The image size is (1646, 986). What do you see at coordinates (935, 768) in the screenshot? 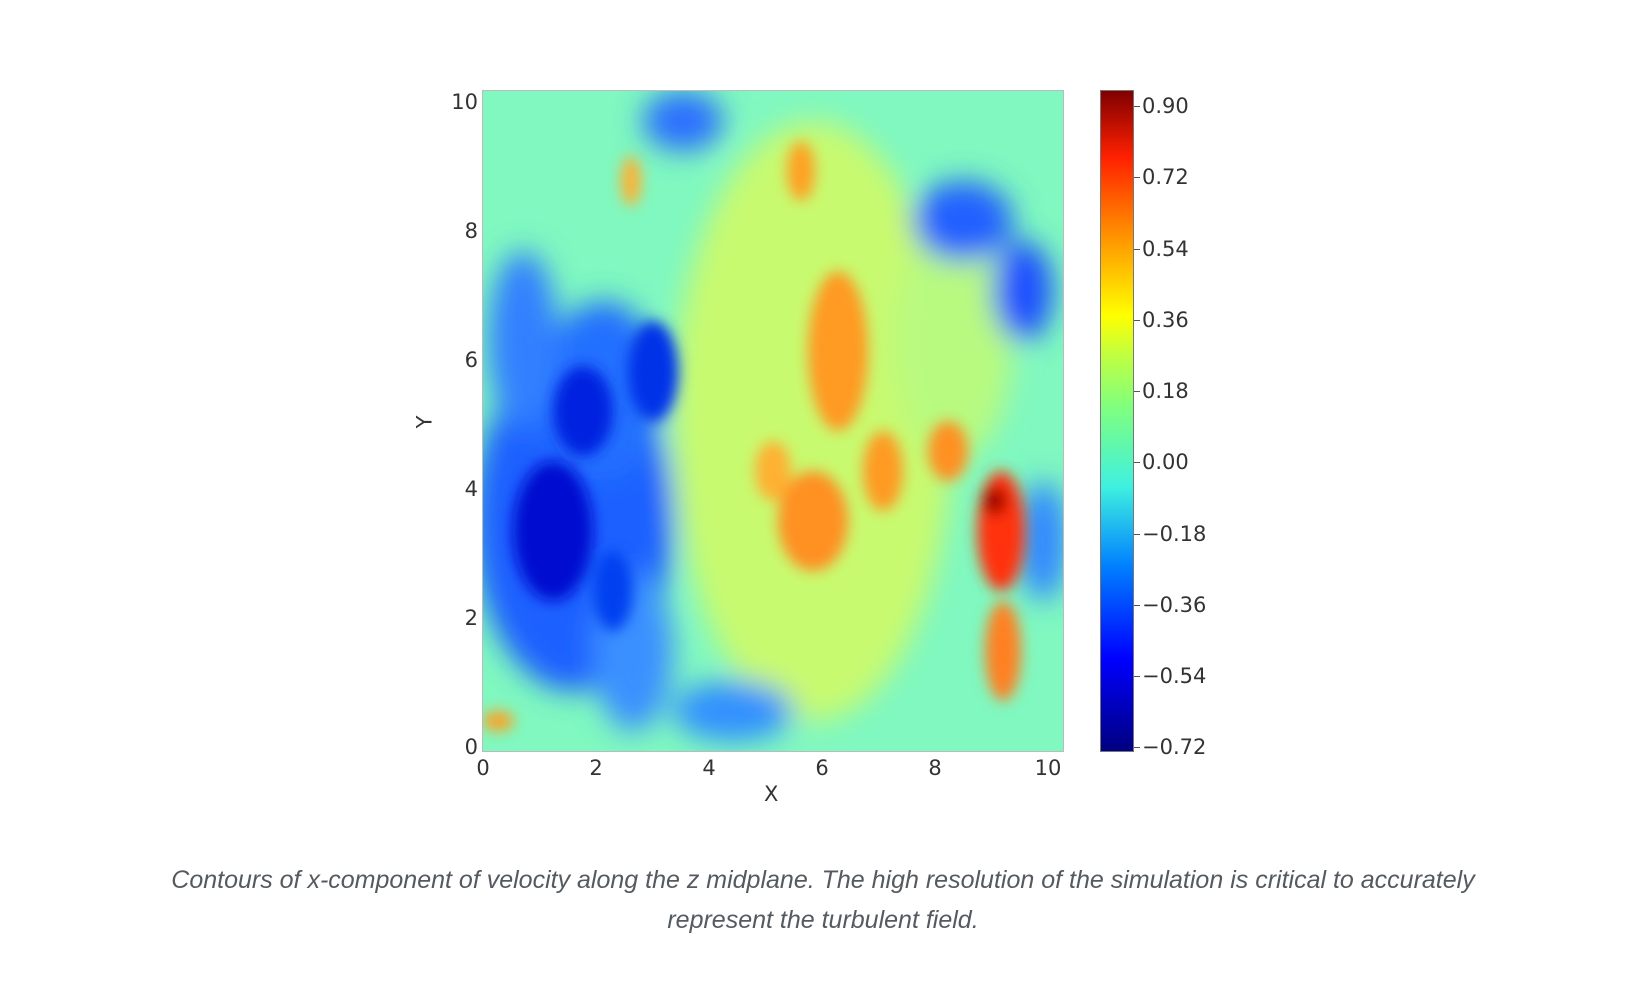
I see `x-tick-8: 8` at bounding box center [935, 768].